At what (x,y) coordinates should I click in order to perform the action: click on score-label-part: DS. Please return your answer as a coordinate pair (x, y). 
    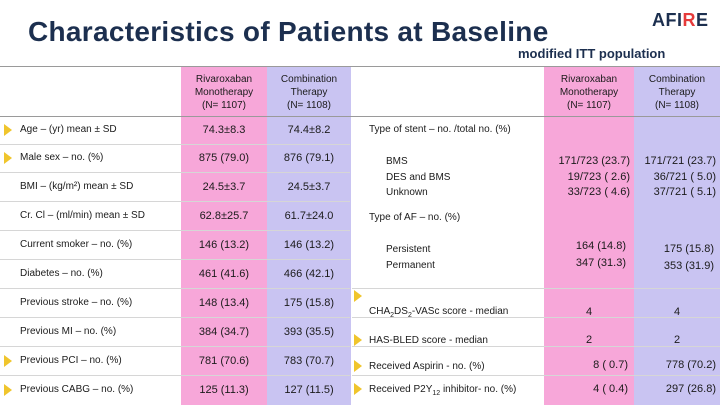
    Looking at the image, I should click on (401, 311).